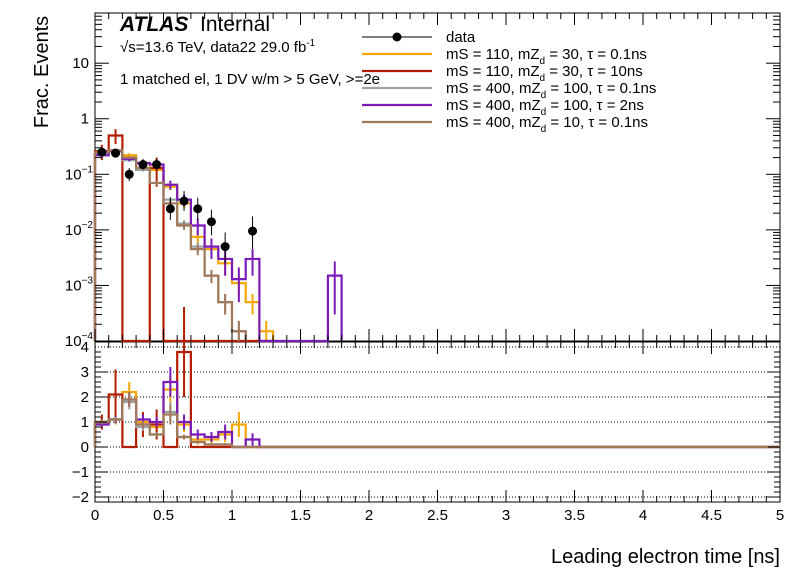 This screenshot has width=796, height=572. I want to click on y-tick-label-ratio: 3, so click(85, 372).